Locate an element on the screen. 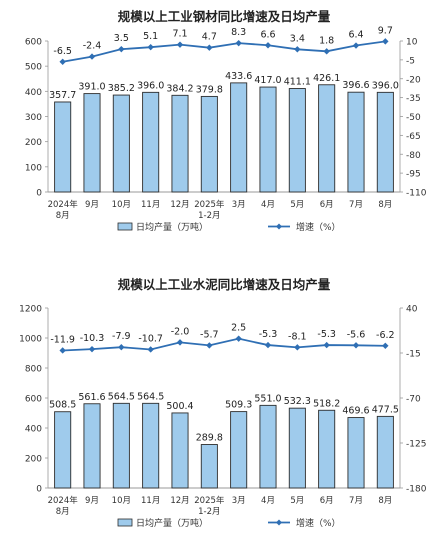 This screenshot has height=549, width=448. right-tick-label: 40 is located at coordinates (412, 310).